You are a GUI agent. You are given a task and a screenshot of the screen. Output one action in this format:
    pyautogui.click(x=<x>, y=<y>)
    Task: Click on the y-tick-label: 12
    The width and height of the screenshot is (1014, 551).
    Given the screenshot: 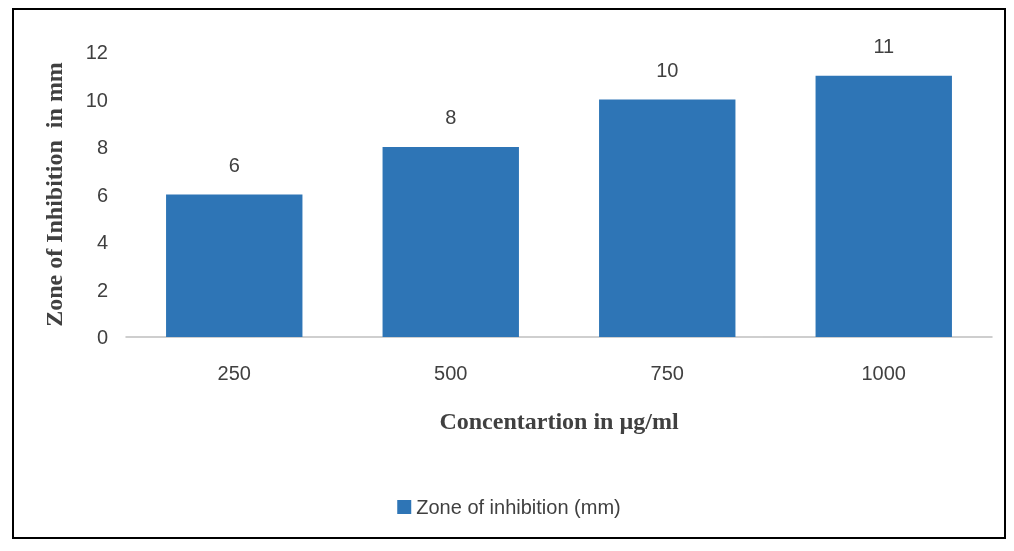 What is the action you would take?
    pyautogui.click(x=96, y=52)
    